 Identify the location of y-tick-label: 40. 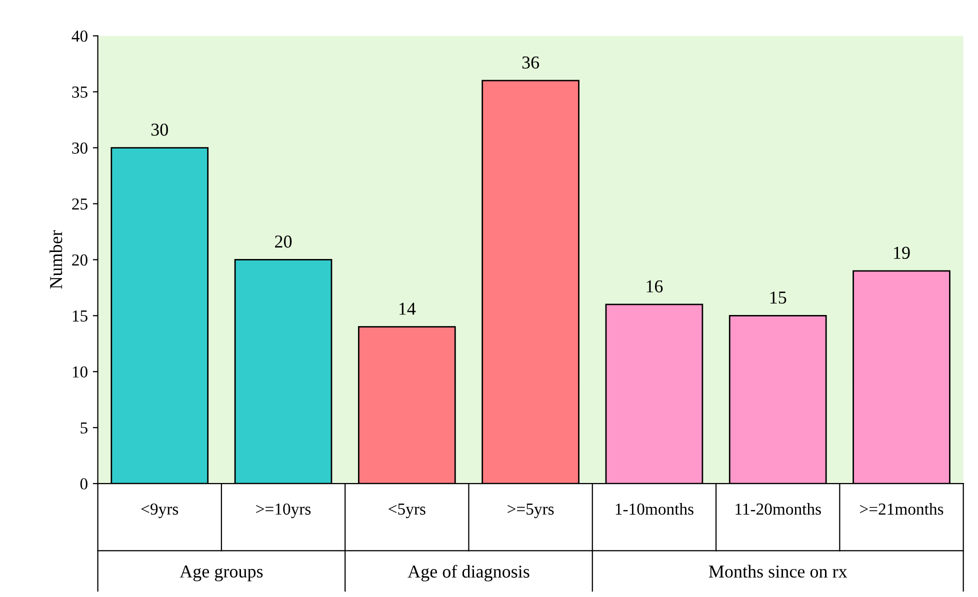
(80, 36).